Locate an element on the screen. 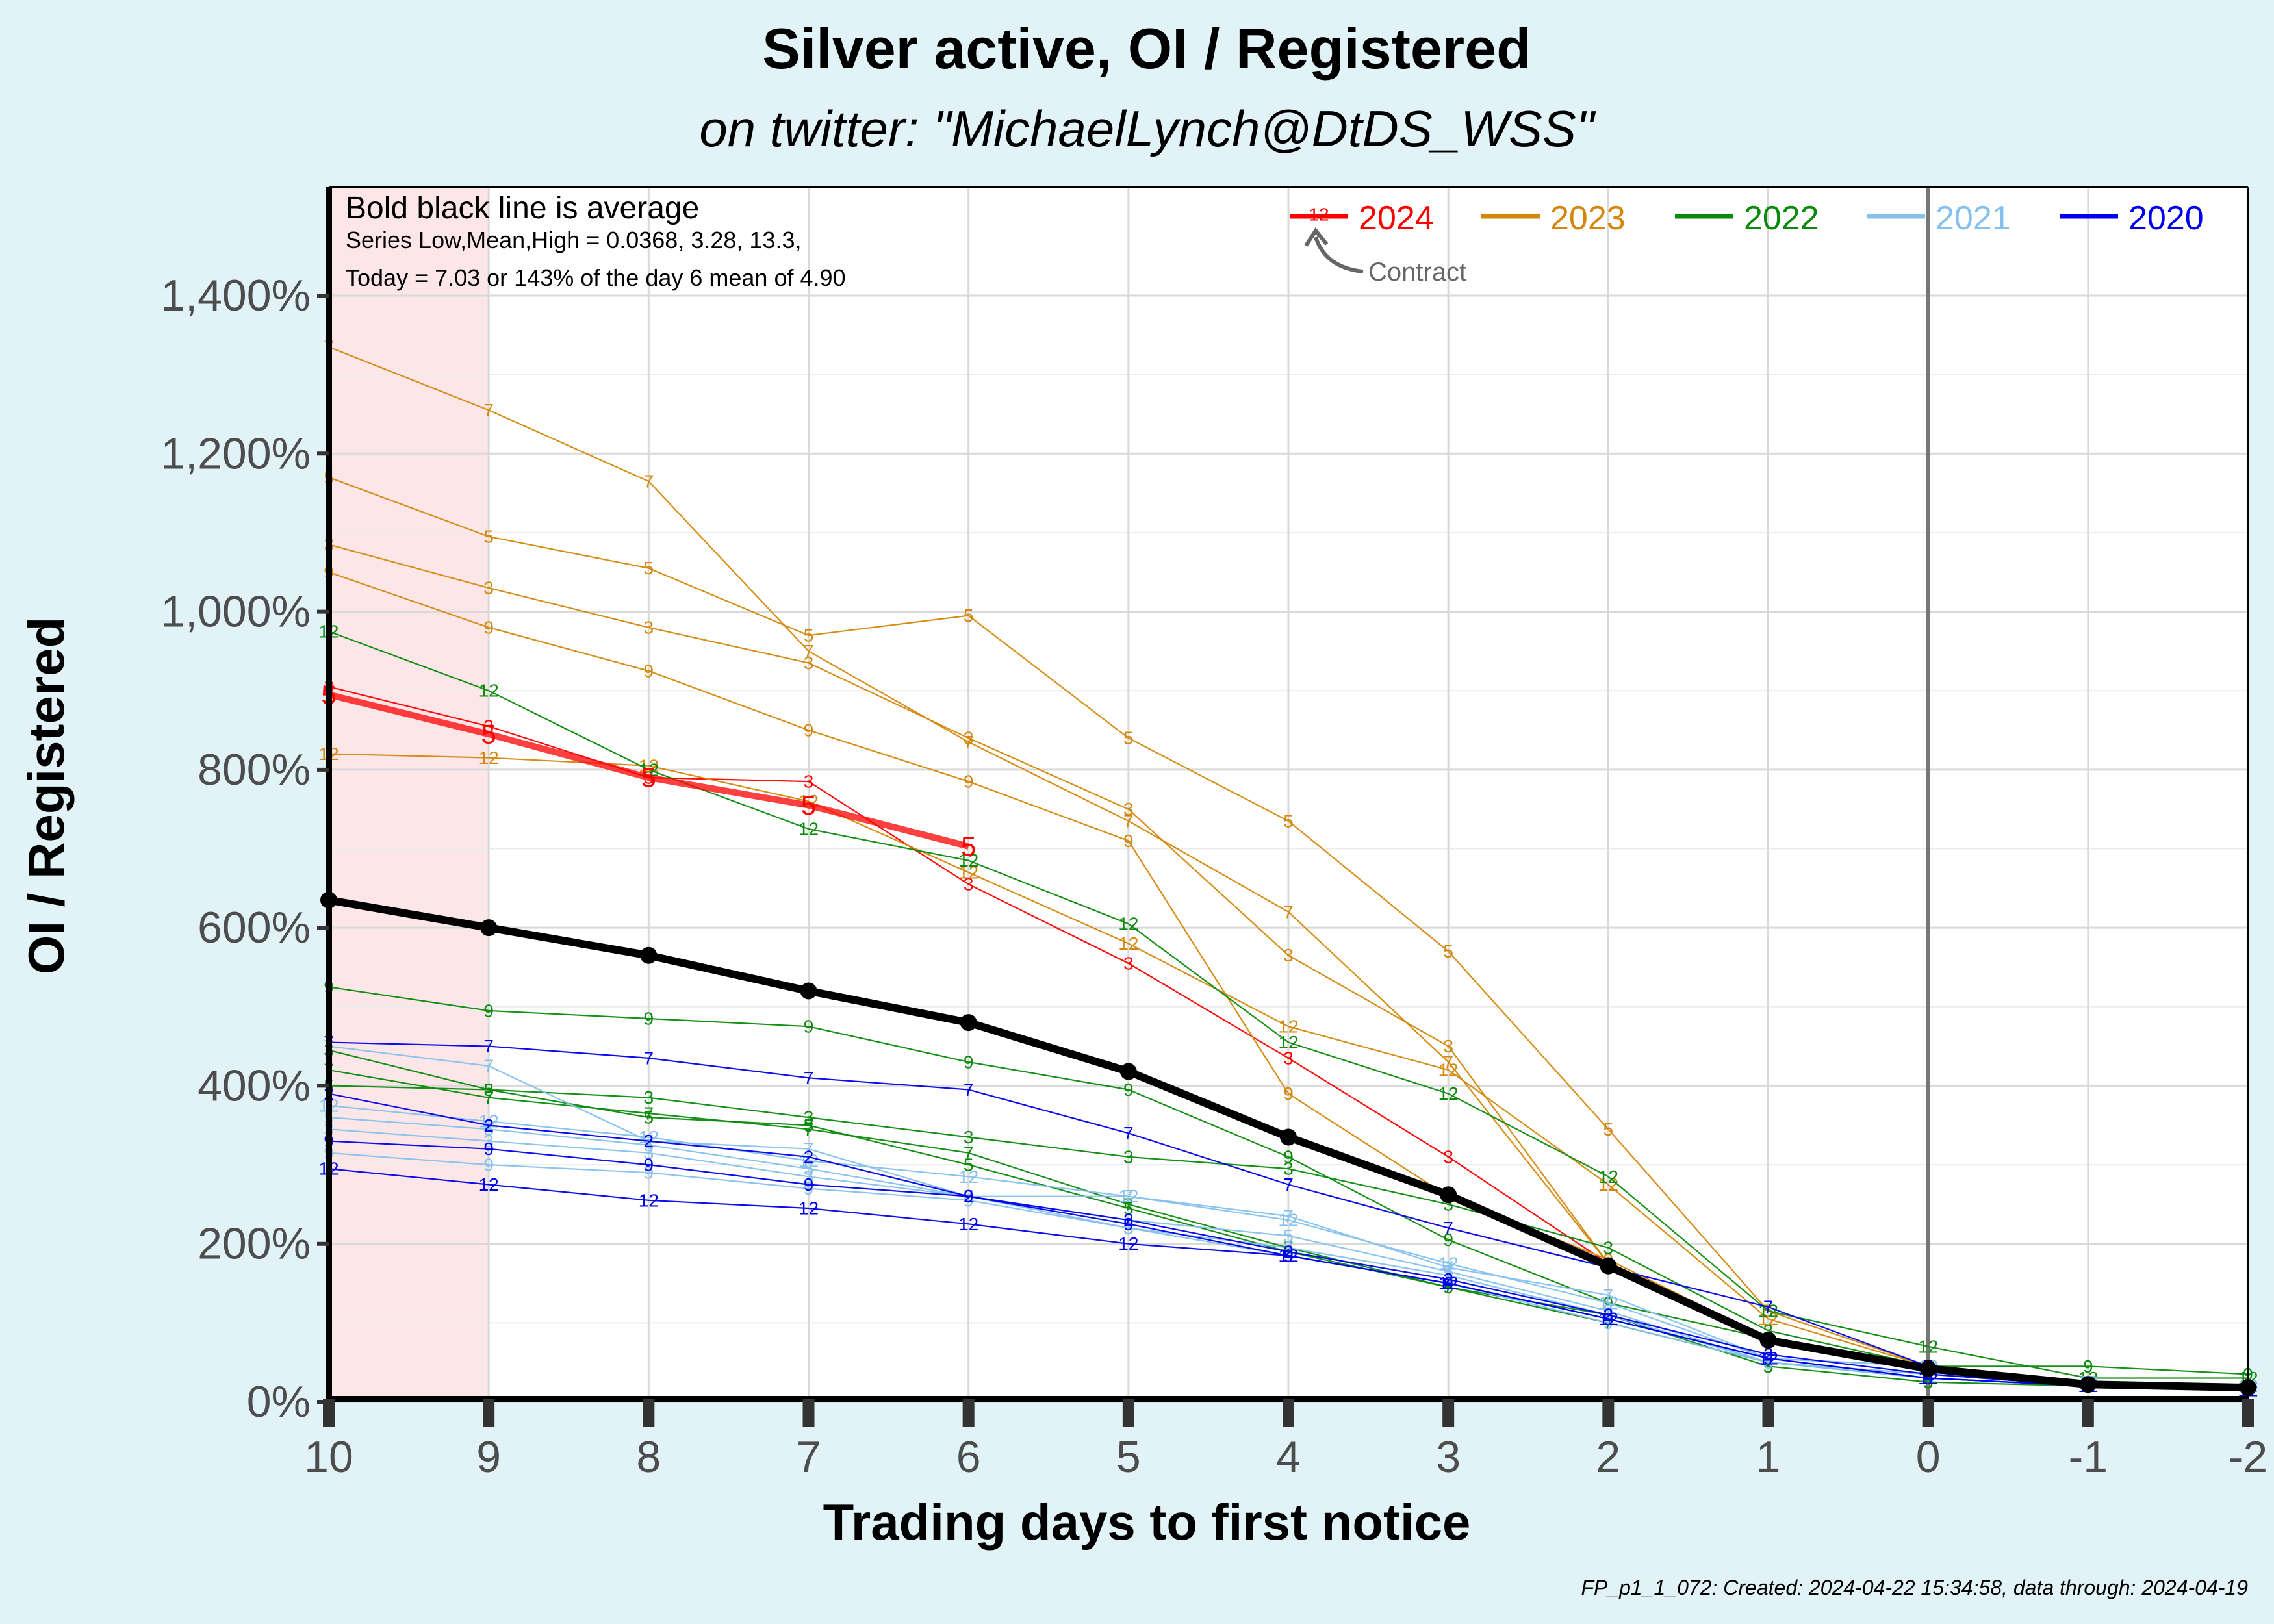 This screenshot has width=2274, height=1624. x-axis-title: Trading days to first notice is located at coordinates (1147, 1522).